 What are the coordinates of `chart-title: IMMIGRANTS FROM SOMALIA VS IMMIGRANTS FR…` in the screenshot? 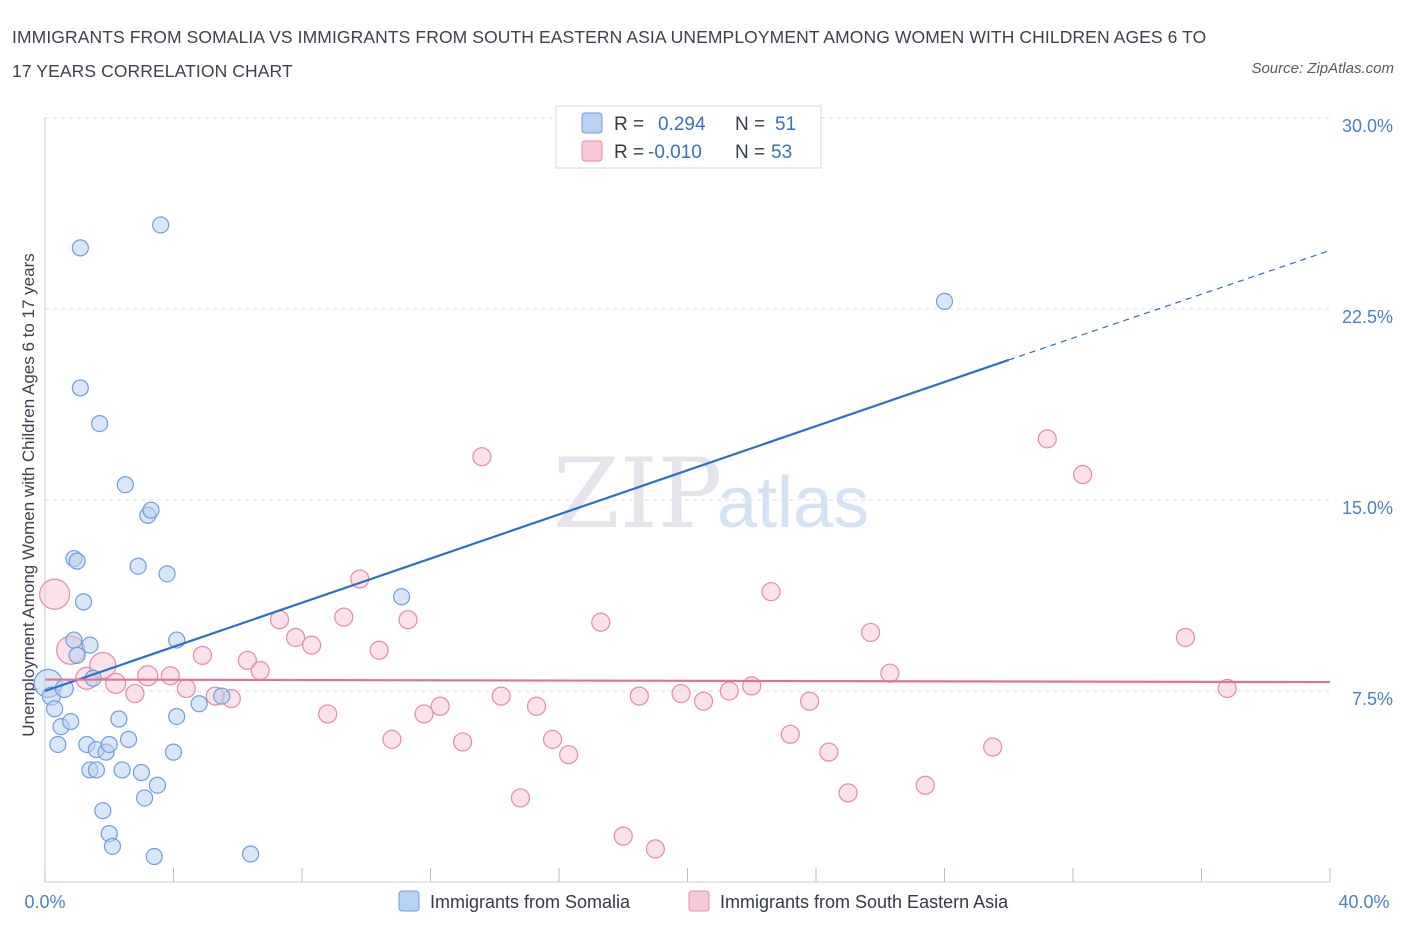 It's located at (609, 54).